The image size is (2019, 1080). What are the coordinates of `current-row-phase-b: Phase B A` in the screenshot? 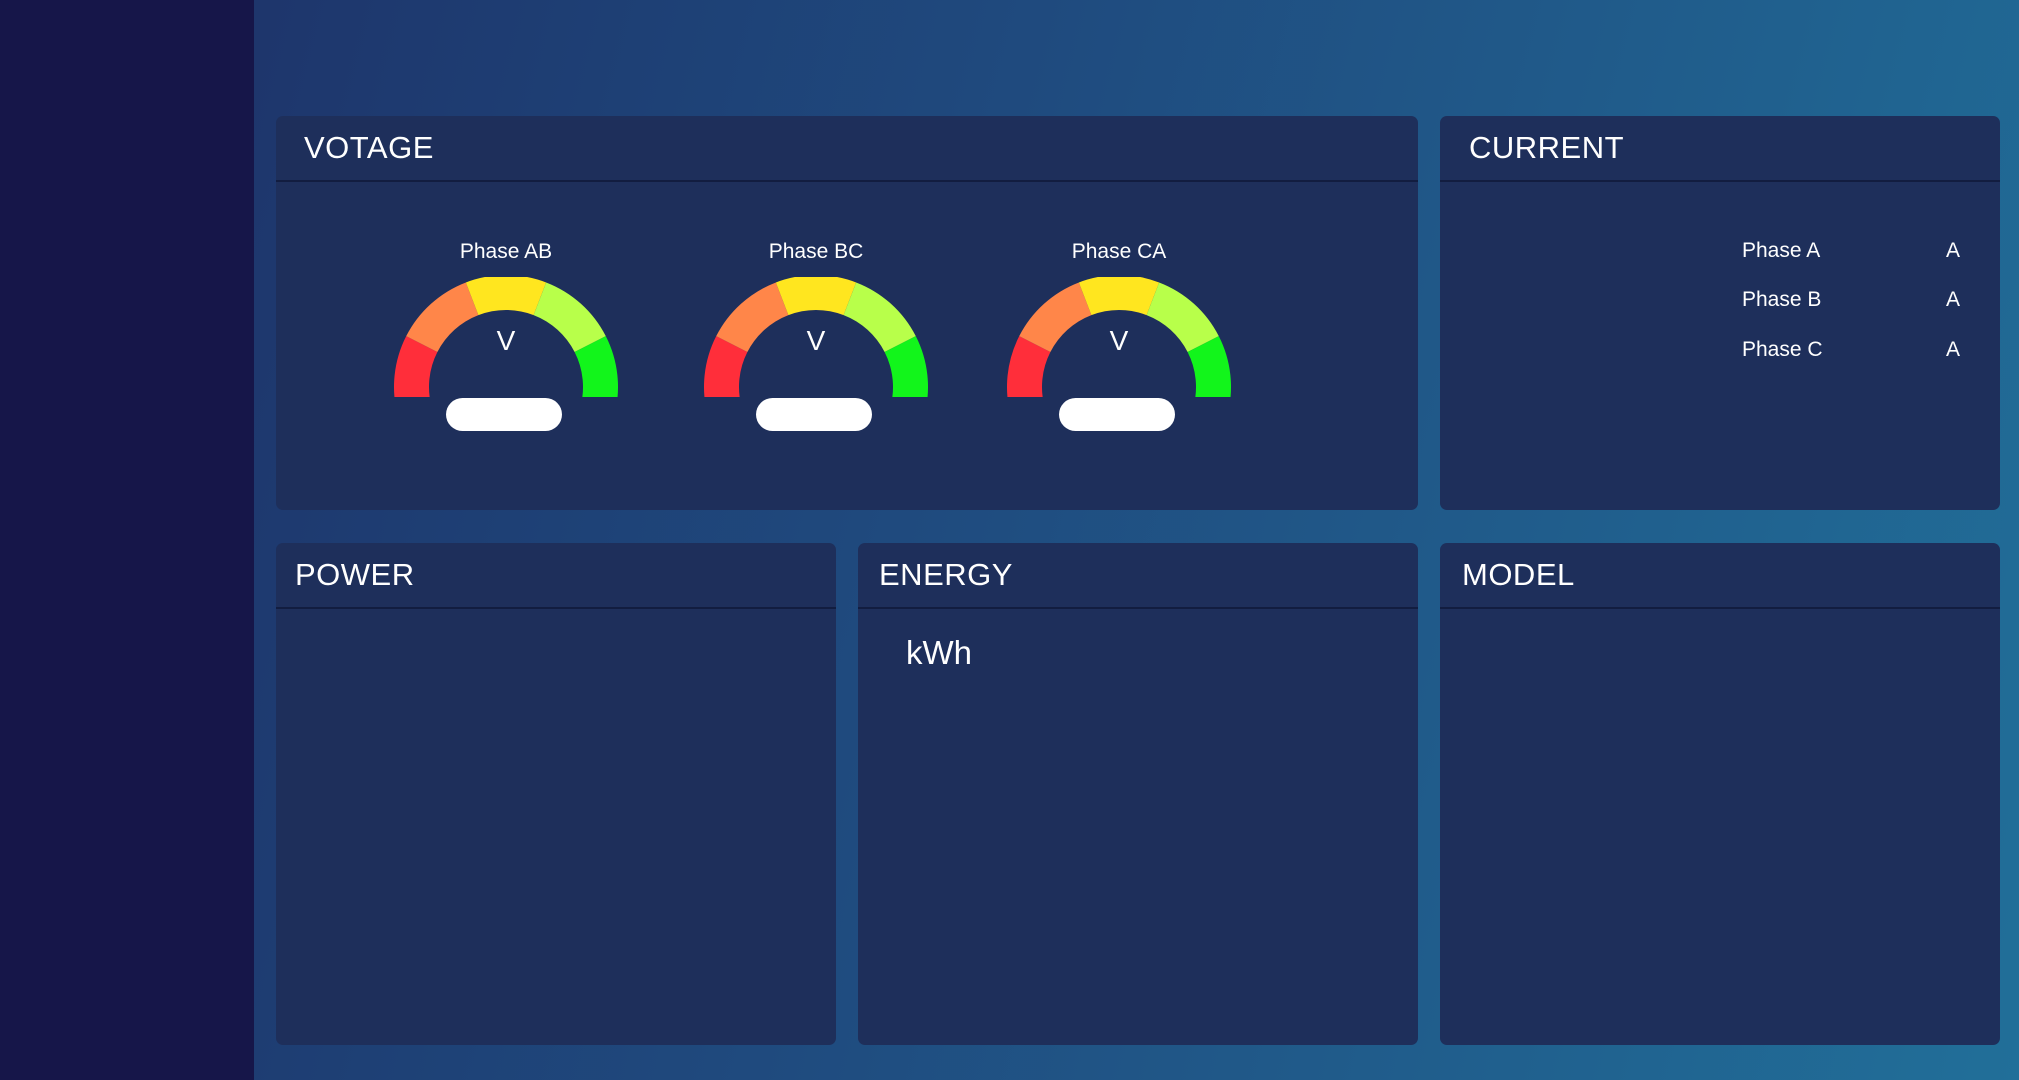 It's located at (1720, 303).